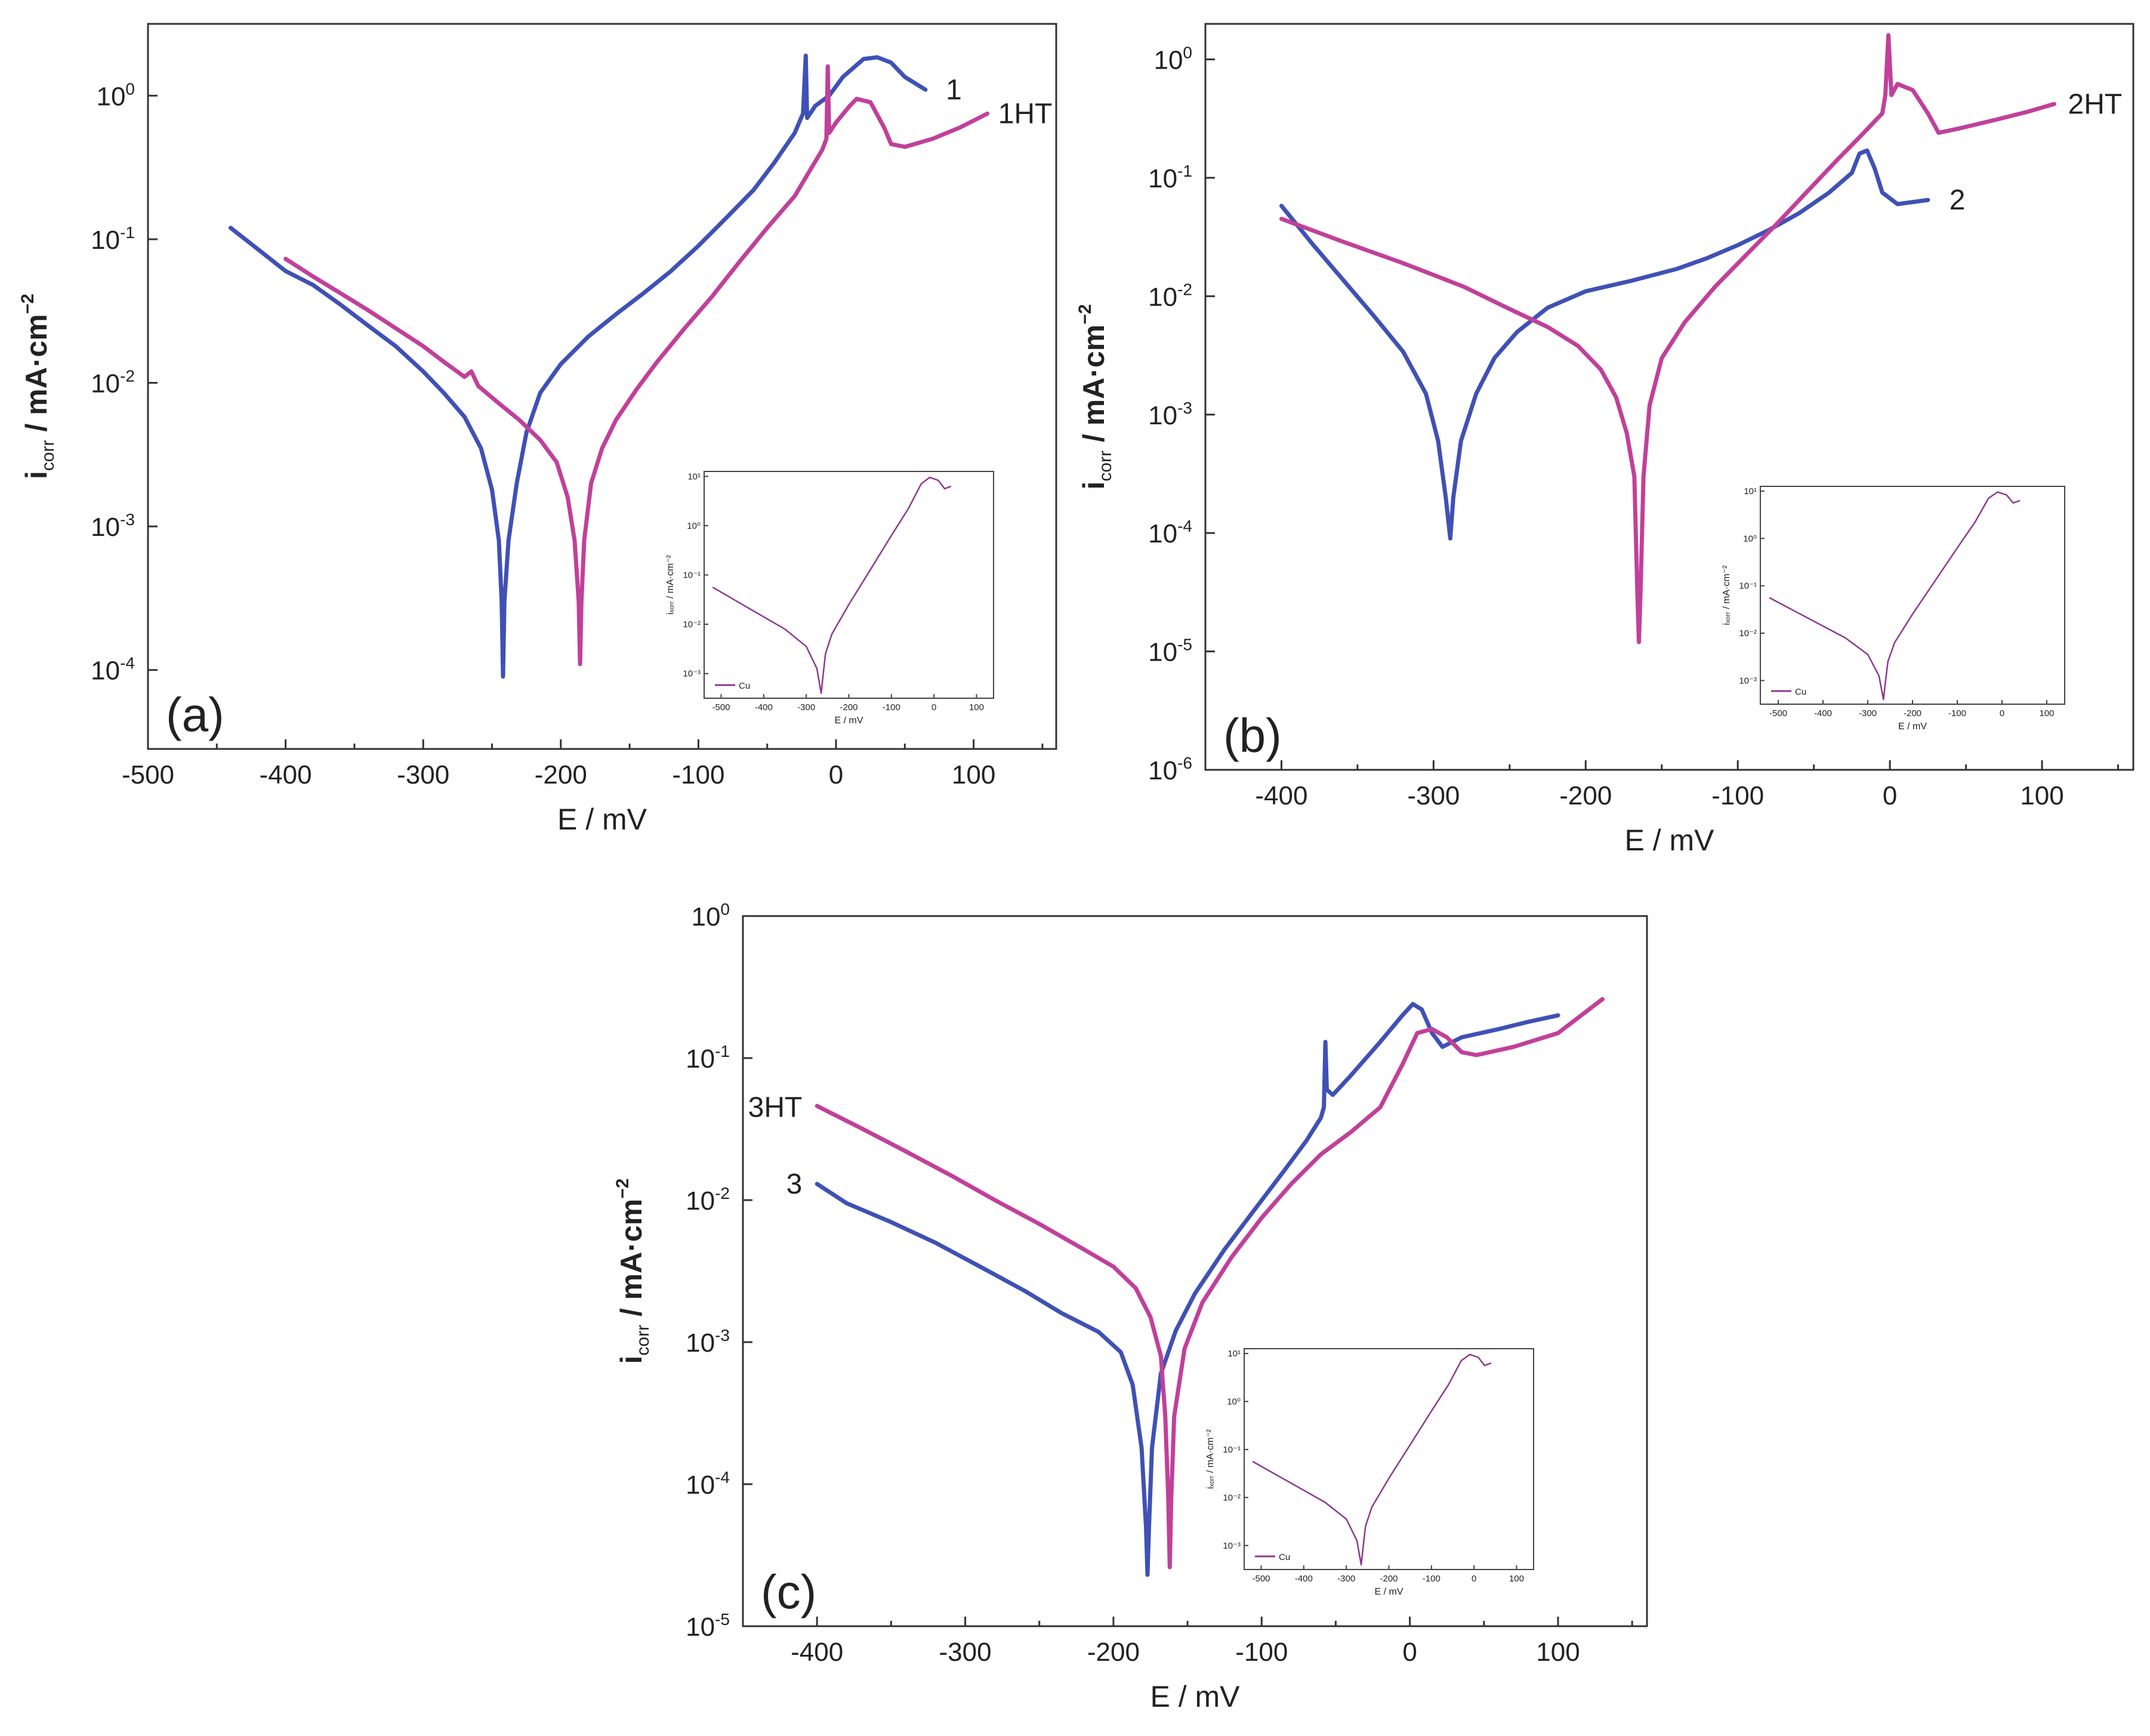  I want to click on series-label-2: 2, so click(1958, 200).